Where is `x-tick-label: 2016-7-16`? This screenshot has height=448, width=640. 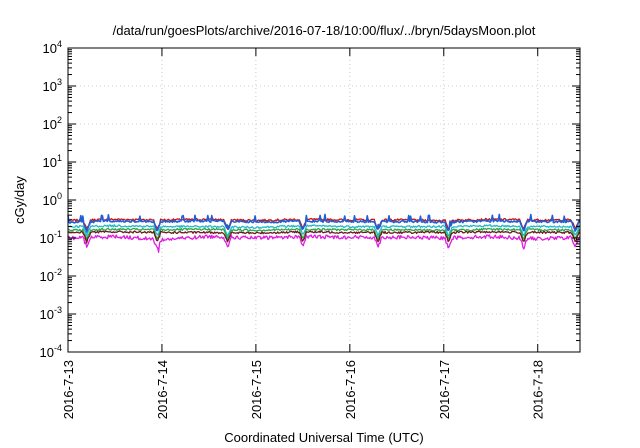
x-tick-label: 2016-7-16 is located at coordinates (350, 389).